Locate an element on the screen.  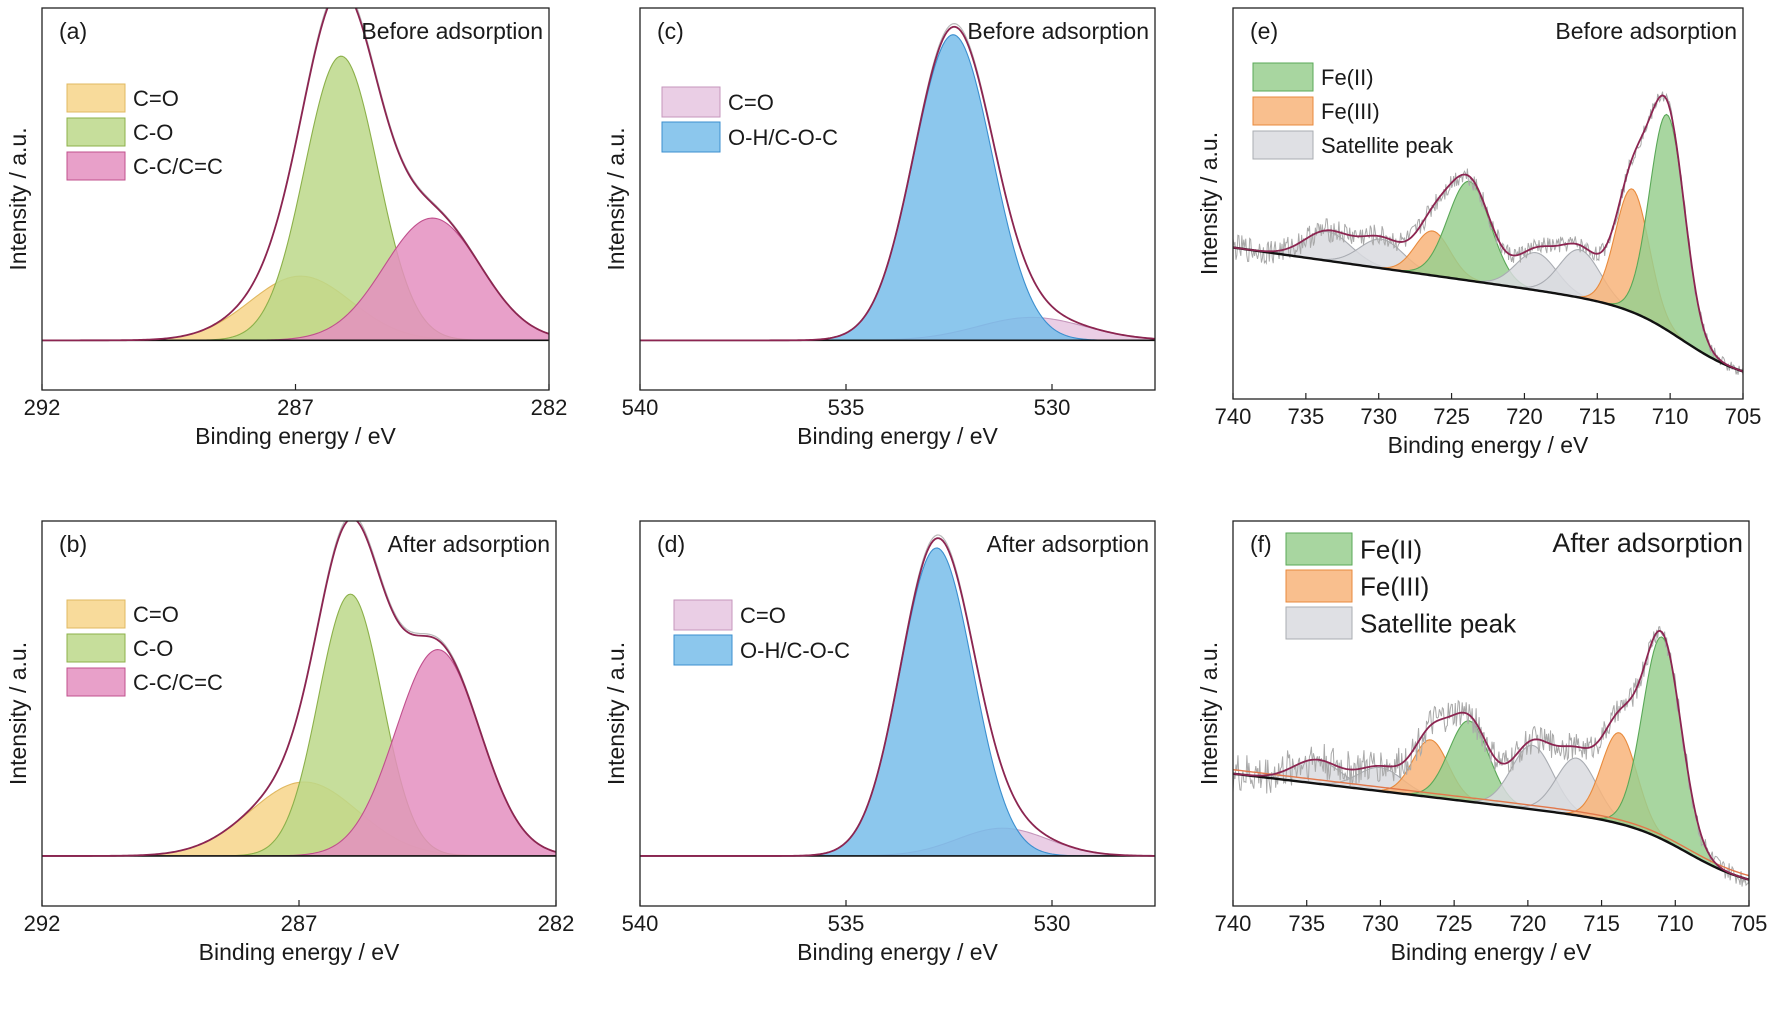
panel-condition: After adsorption is located at coordinates (1068, 544).